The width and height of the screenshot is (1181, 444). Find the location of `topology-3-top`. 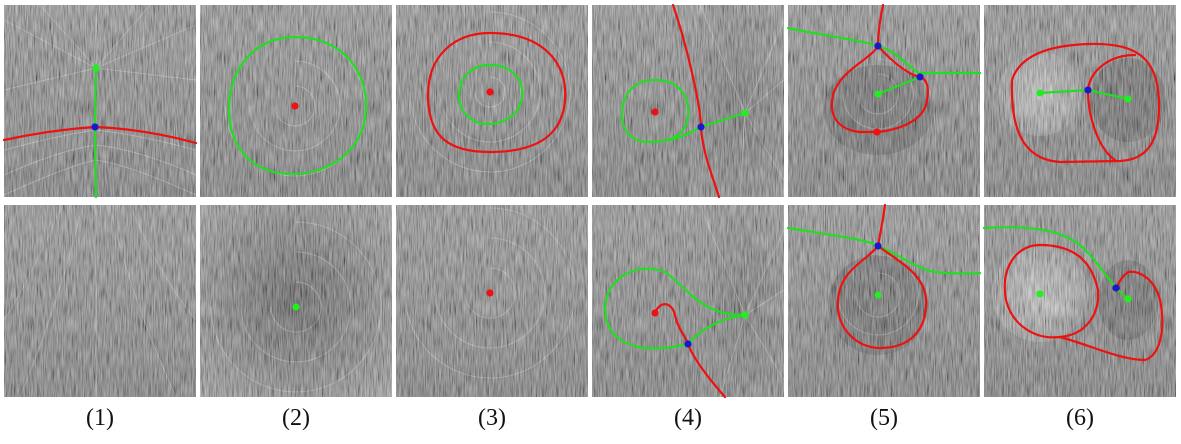

topology-3-top is located at coordinates (496, 92).